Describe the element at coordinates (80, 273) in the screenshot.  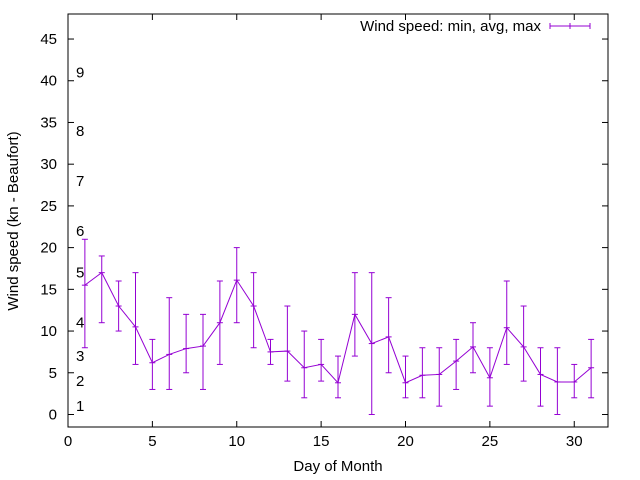
I see `beaufort-label: 5` at that location.